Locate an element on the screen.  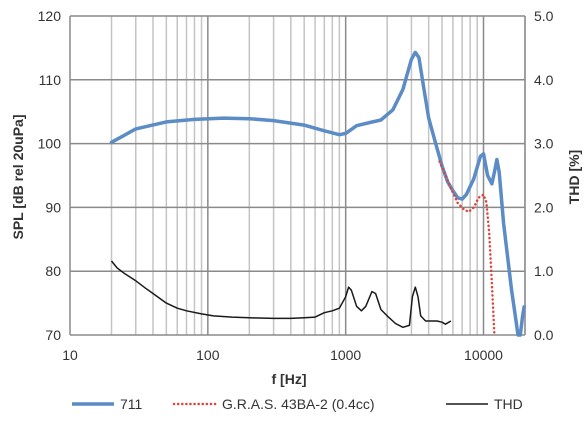
x-tick-label: 10 is located at coordinates (70, 355).